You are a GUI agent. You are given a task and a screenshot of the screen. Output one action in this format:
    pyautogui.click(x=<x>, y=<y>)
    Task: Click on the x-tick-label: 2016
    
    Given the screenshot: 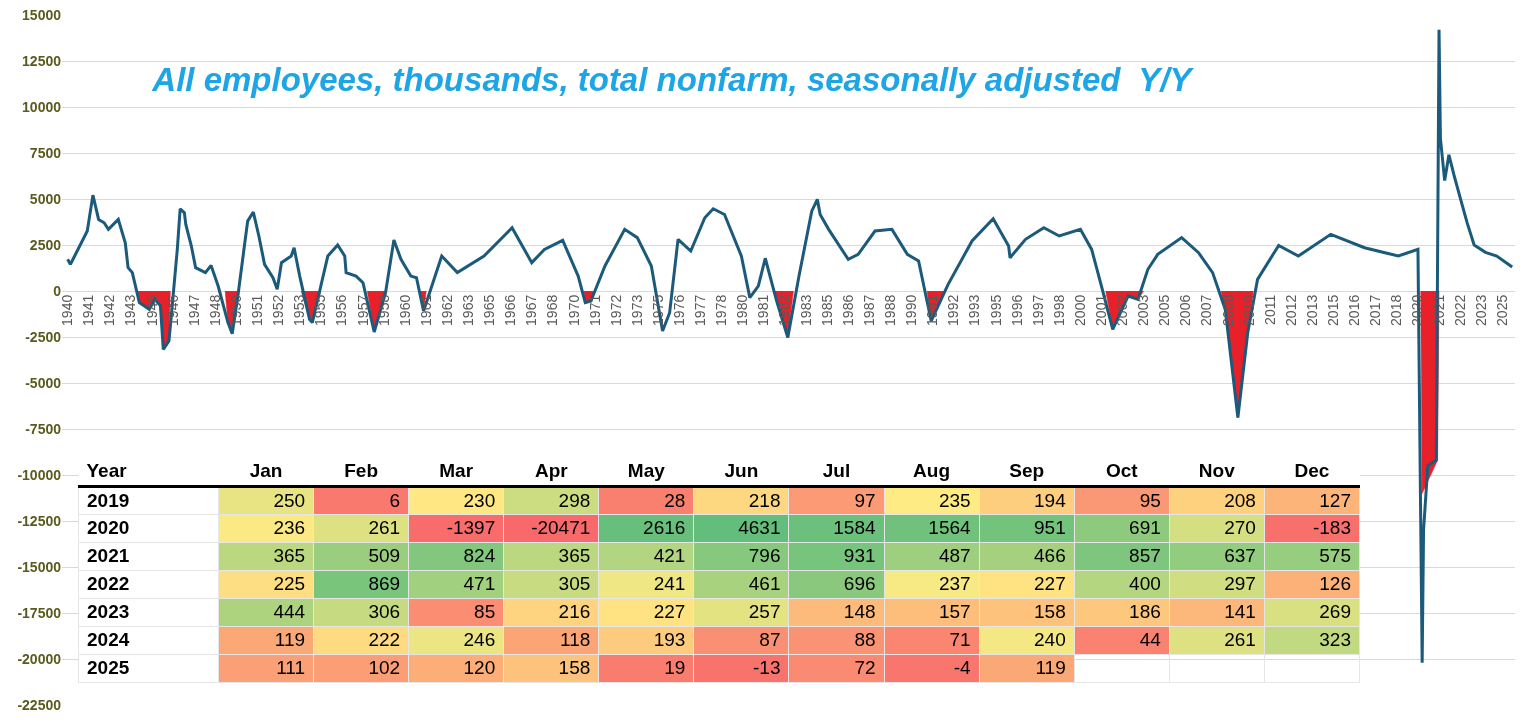 What is the action you would take?
    pyautogui.click(x=1354, y=310)
    